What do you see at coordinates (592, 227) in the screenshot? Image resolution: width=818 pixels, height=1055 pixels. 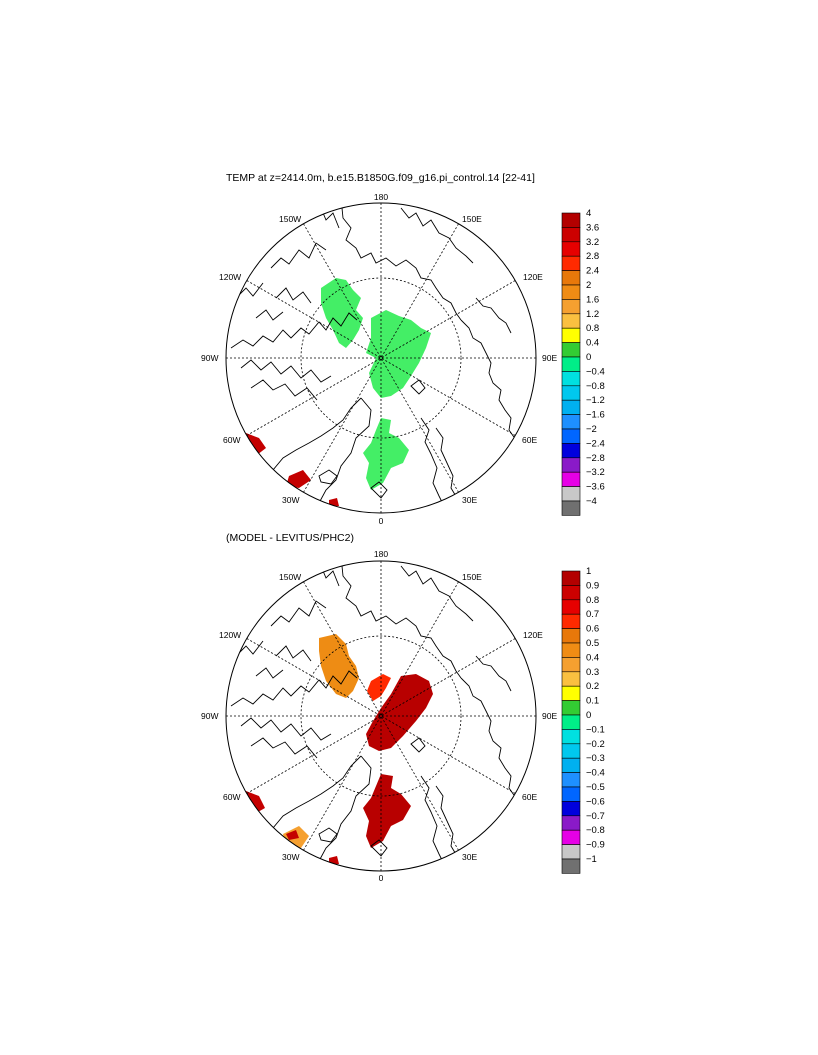 I see `colorbar-label: 3.6` at bounding box center [592, 227].